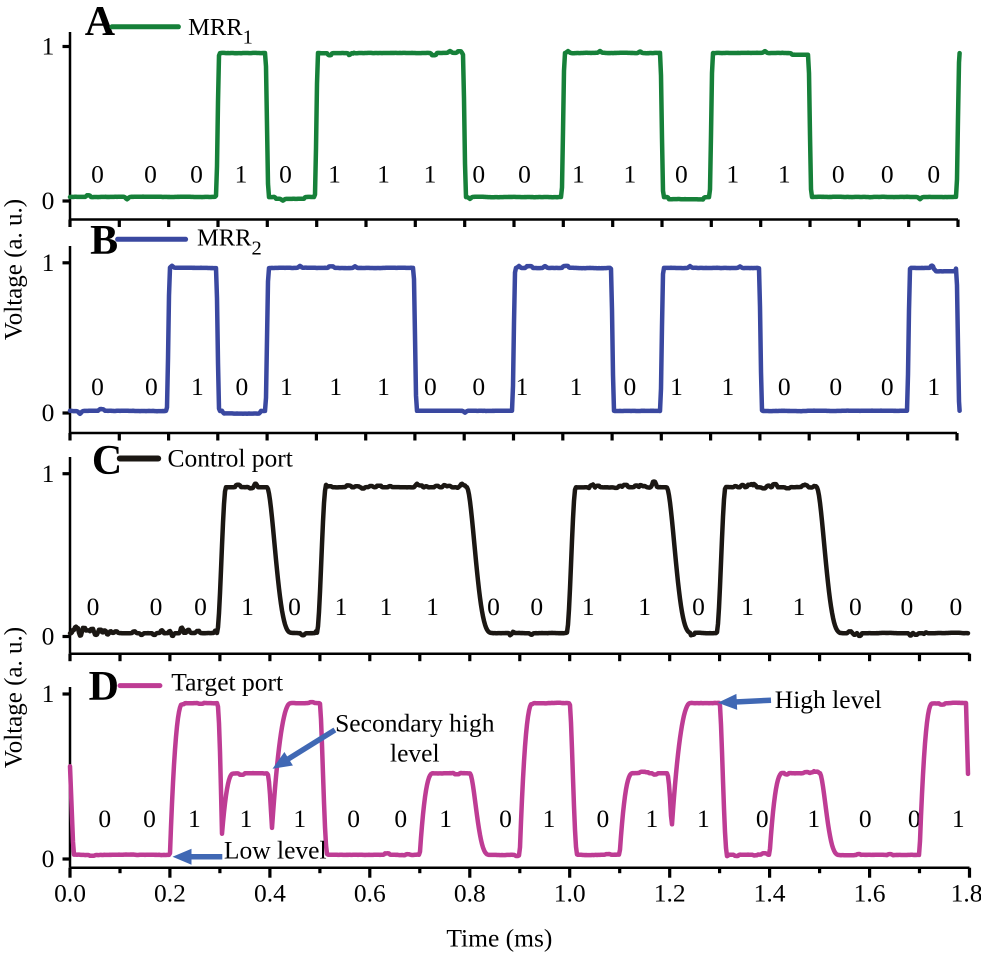  What do you see at coordinates (170, 892) in the screenshot?
I see `svg-text: 0.2` at bounding box center [170, 892].